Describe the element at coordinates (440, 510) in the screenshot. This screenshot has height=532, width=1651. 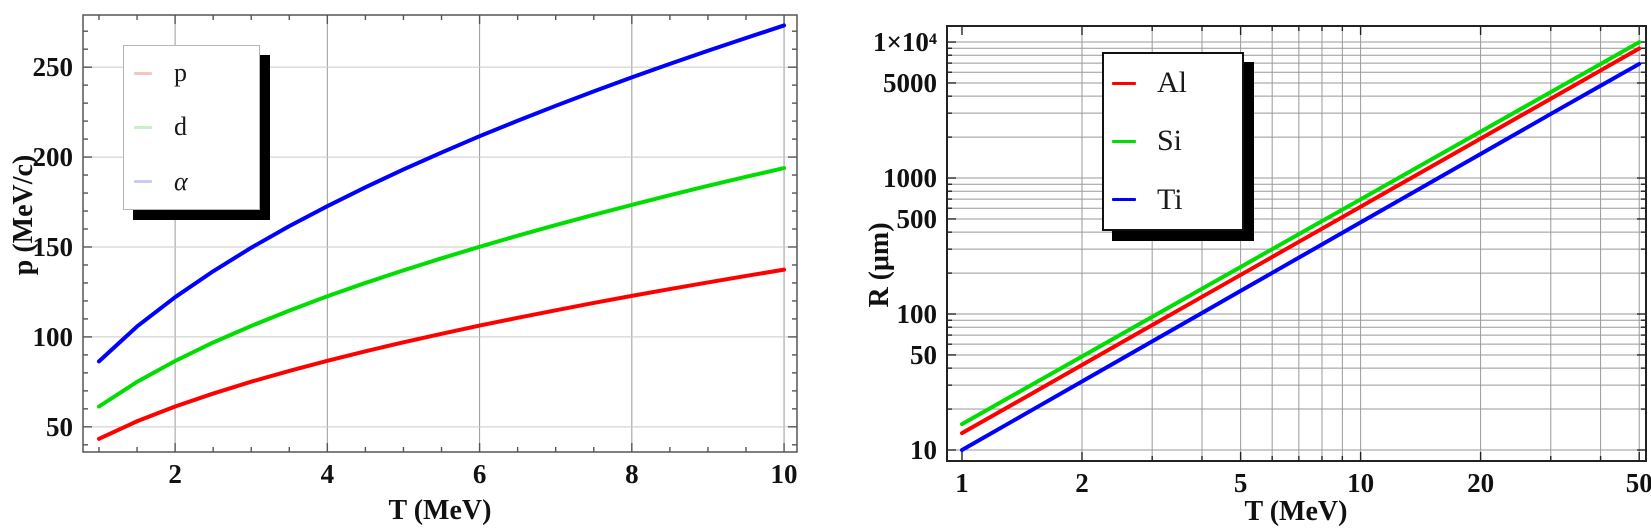
I see `momentum-chart-x-axis-label: T (MeV)` at that location.